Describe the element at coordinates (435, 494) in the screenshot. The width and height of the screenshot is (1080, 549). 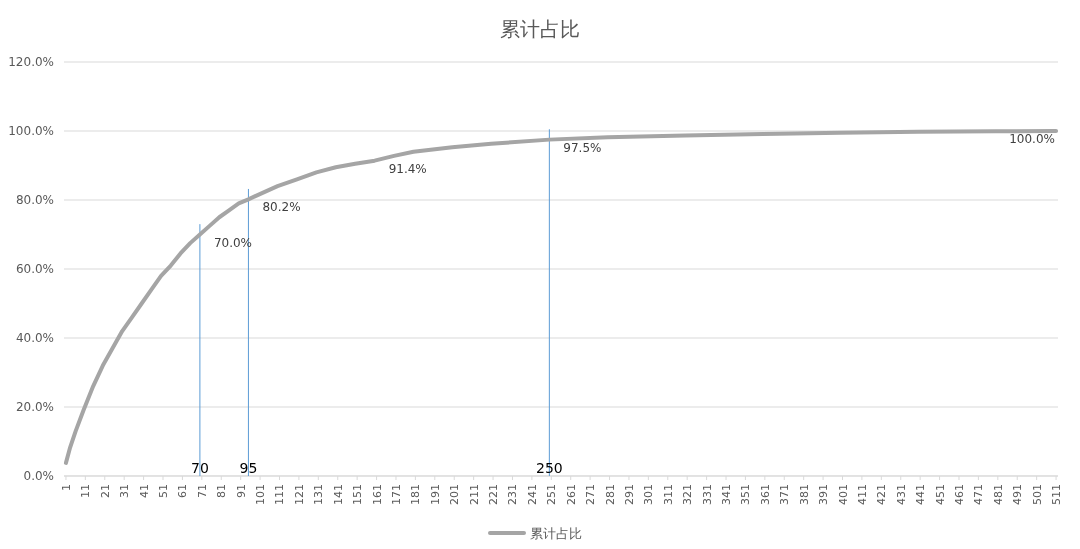
I see `x-tick-label: 191` at that location.